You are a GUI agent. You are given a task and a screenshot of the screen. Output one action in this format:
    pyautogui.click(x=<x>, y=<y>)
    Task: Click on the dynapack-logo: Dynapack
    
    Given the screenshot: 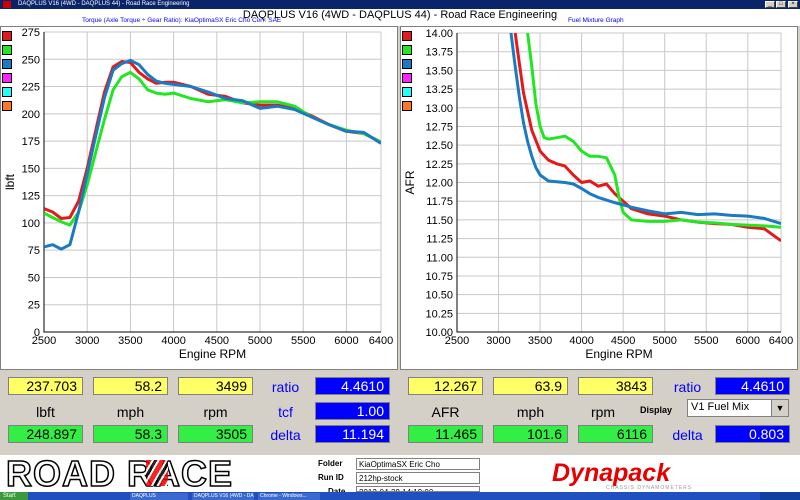 What is the action you would take?
    pyautogui.click(x=611, y=473)
    